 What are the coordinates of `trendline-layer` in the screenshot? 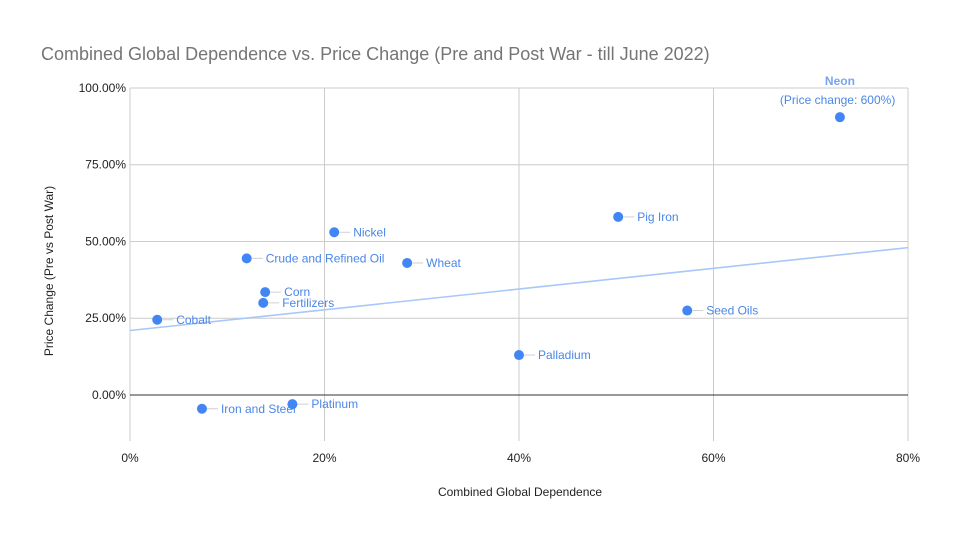 It's located at (519, 289).